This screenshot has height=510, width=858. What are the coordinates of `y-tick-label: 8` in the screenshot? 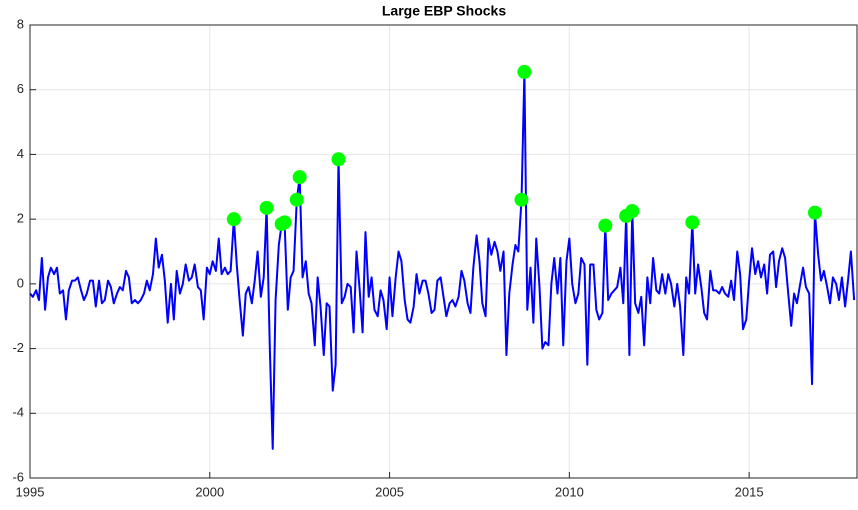 It's located at (20, 23).